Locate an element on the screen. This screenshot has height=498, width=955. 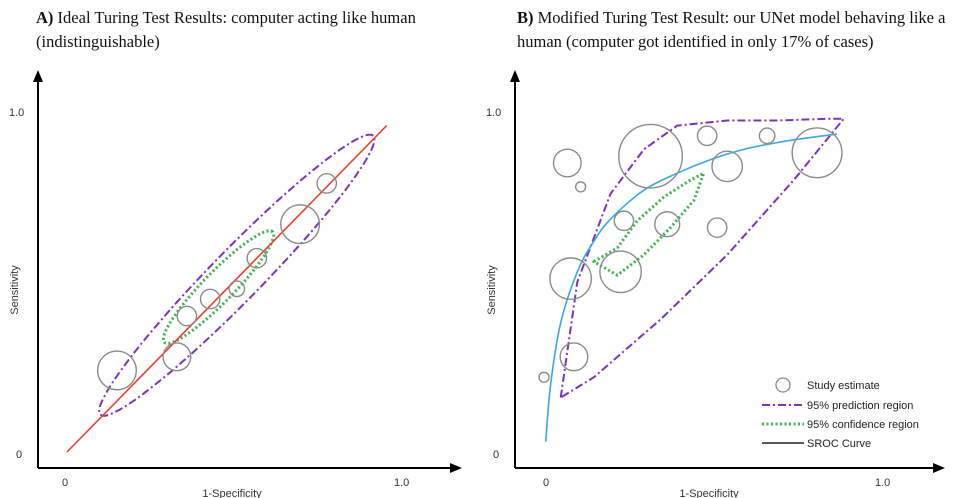
legend-item: 95% confidence region is located at coordinates (863, 425).